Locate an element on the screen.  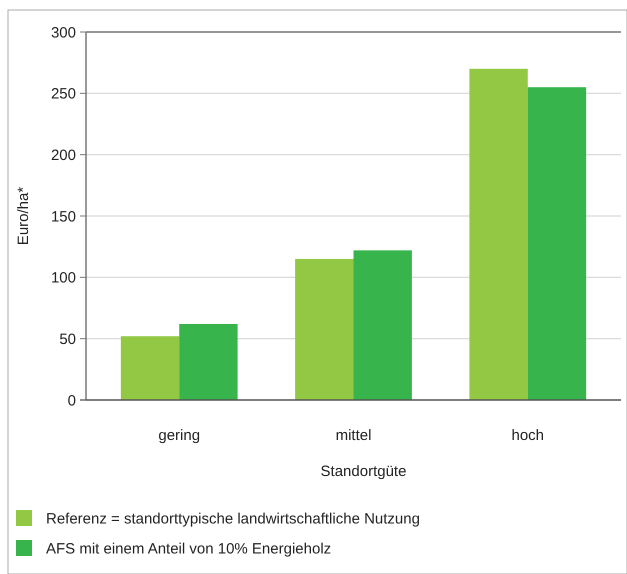
y-tick-label: 50 is located at coordinates (67, 339).